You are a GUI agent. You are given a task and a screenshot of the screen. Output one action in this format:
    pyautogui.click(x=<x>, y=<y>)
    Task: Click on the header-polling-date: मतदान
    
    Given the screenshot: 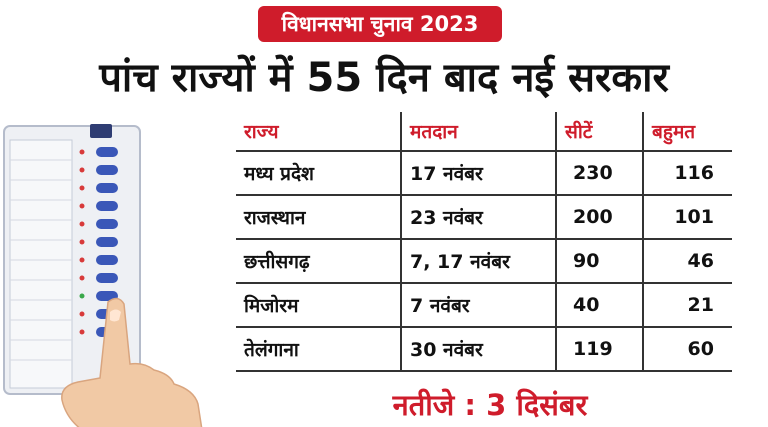 What is the action you would take?
    pyautogui.click(x=478, y=132)
    